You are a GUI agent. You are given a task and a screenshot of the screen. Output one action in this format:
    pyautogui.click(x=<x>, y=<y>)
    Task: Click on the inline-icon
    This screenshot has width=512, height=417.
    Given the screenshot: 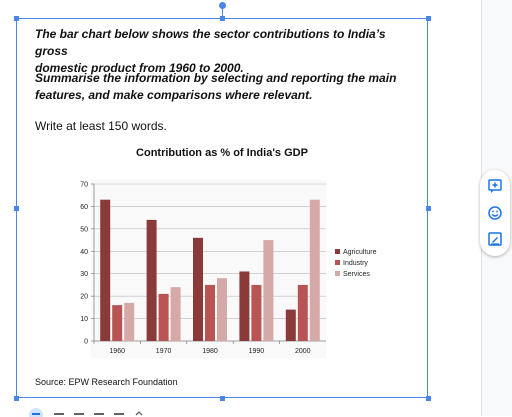 What is the action you would take?
    pyautogui.click(x=36, y=414)
    